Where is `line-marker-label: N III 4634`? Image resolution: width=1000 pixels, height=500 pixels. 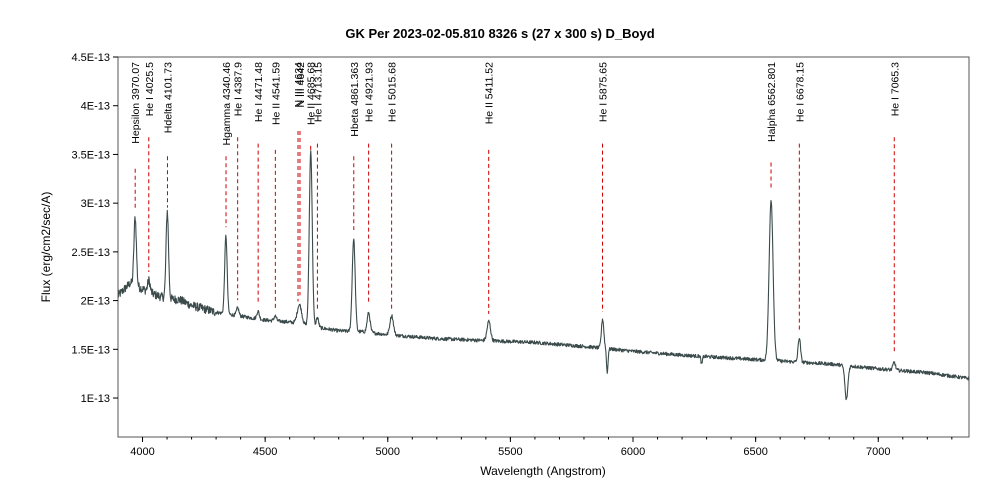
line-marker-label: N III 4634 is located at coordinates (299, 85).